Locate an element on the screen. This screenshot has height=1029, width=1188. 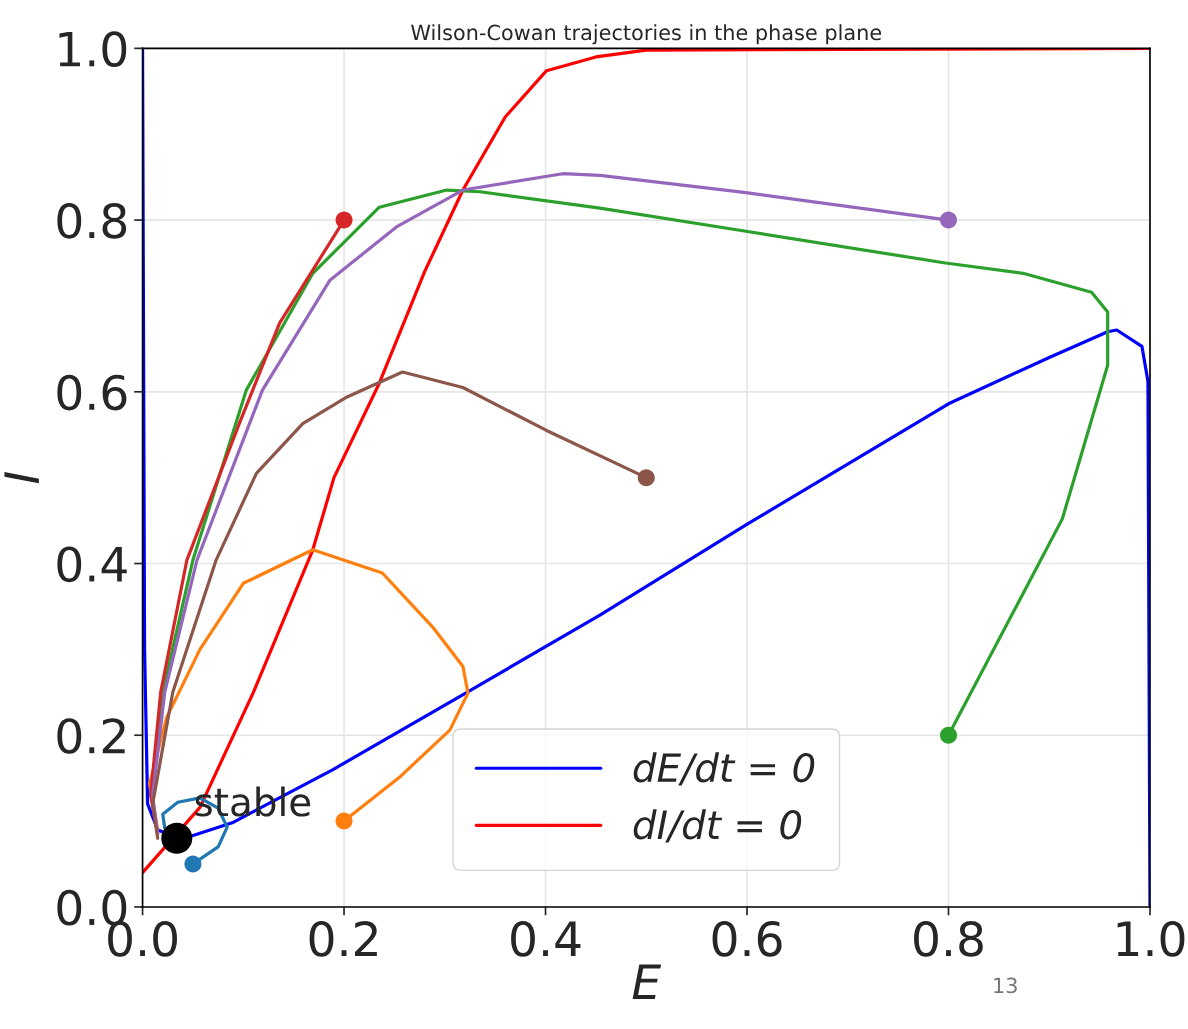
y-axis-title: I is located at coordinates (21, 477).